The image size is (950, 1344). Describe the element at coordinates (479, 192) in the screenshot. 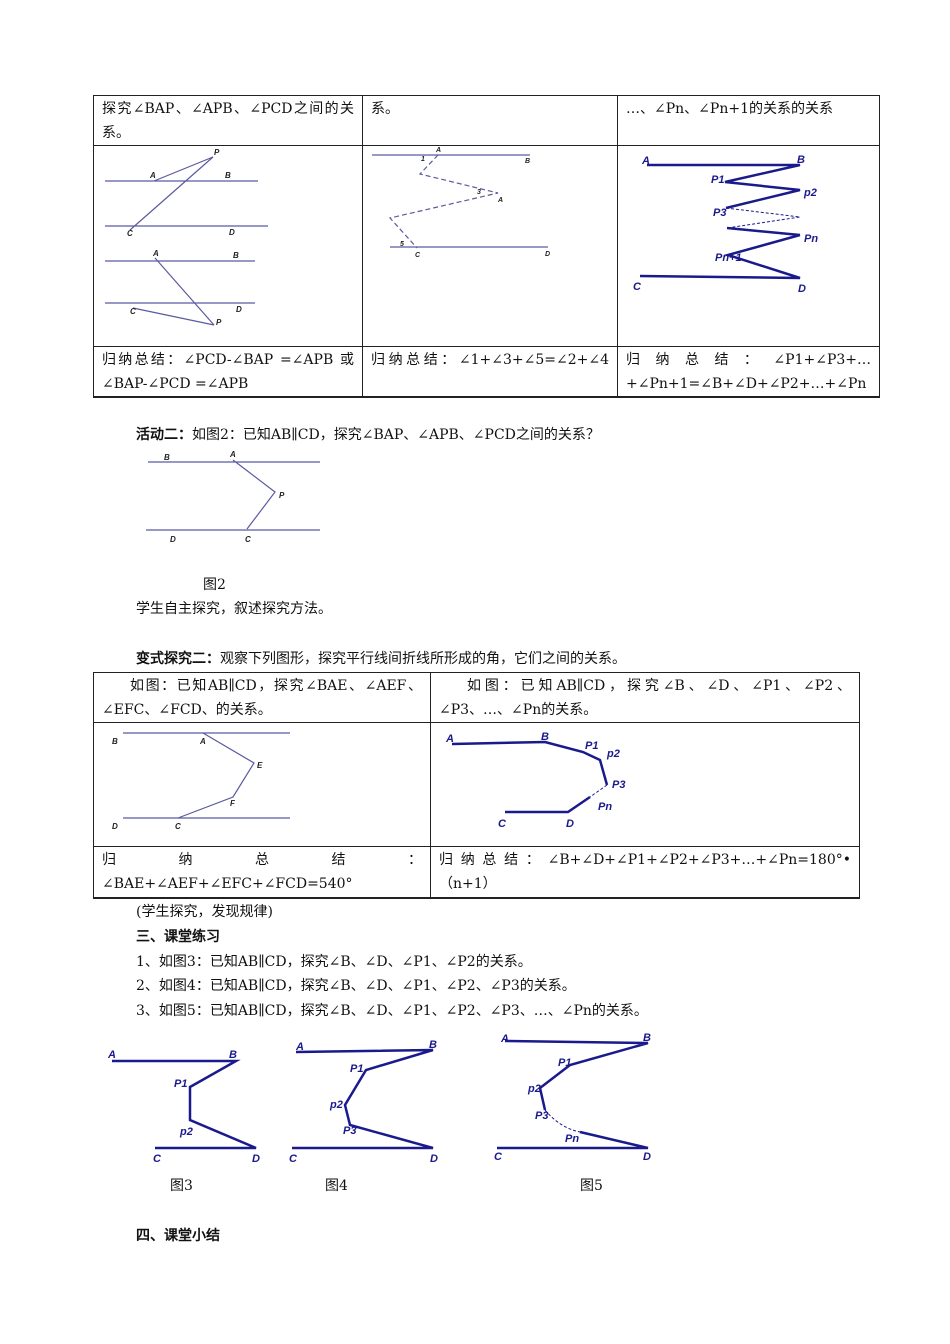

I see `figure-label: 3` at that location.